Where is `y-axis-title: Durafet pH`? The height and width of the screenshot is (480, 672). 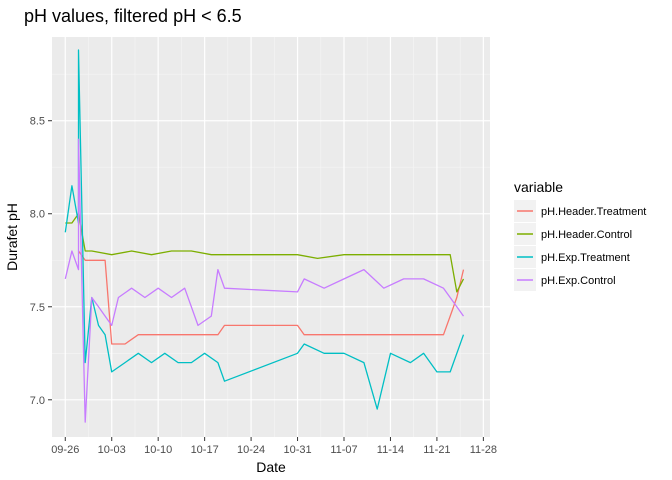
y-axis-title: Durafet pH is located at coordinates (12, 237).